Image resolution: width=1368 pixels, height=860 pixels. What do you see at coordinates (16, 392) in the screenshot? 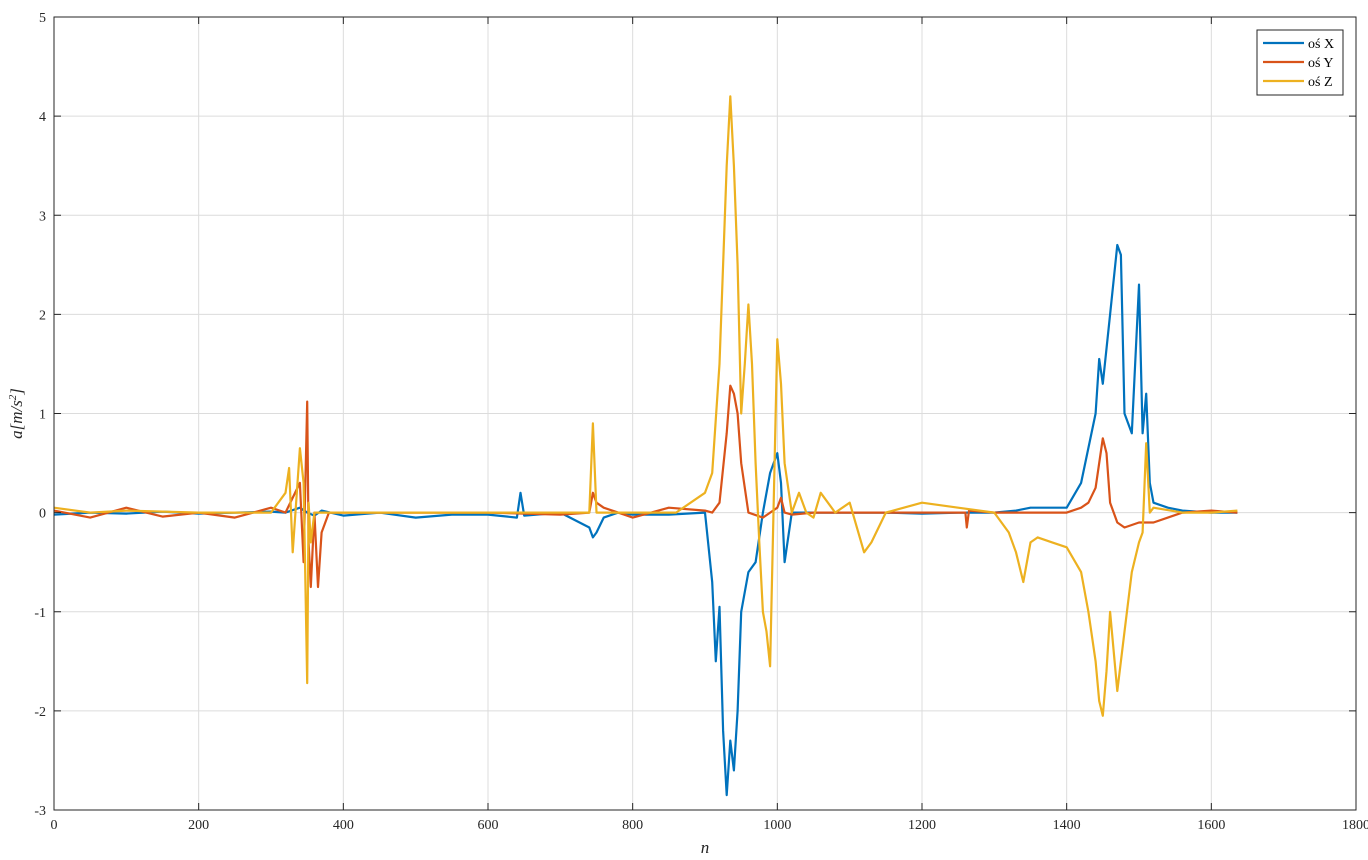
I see `y-axis-label-close: ]` at bounding box center [16, 392].